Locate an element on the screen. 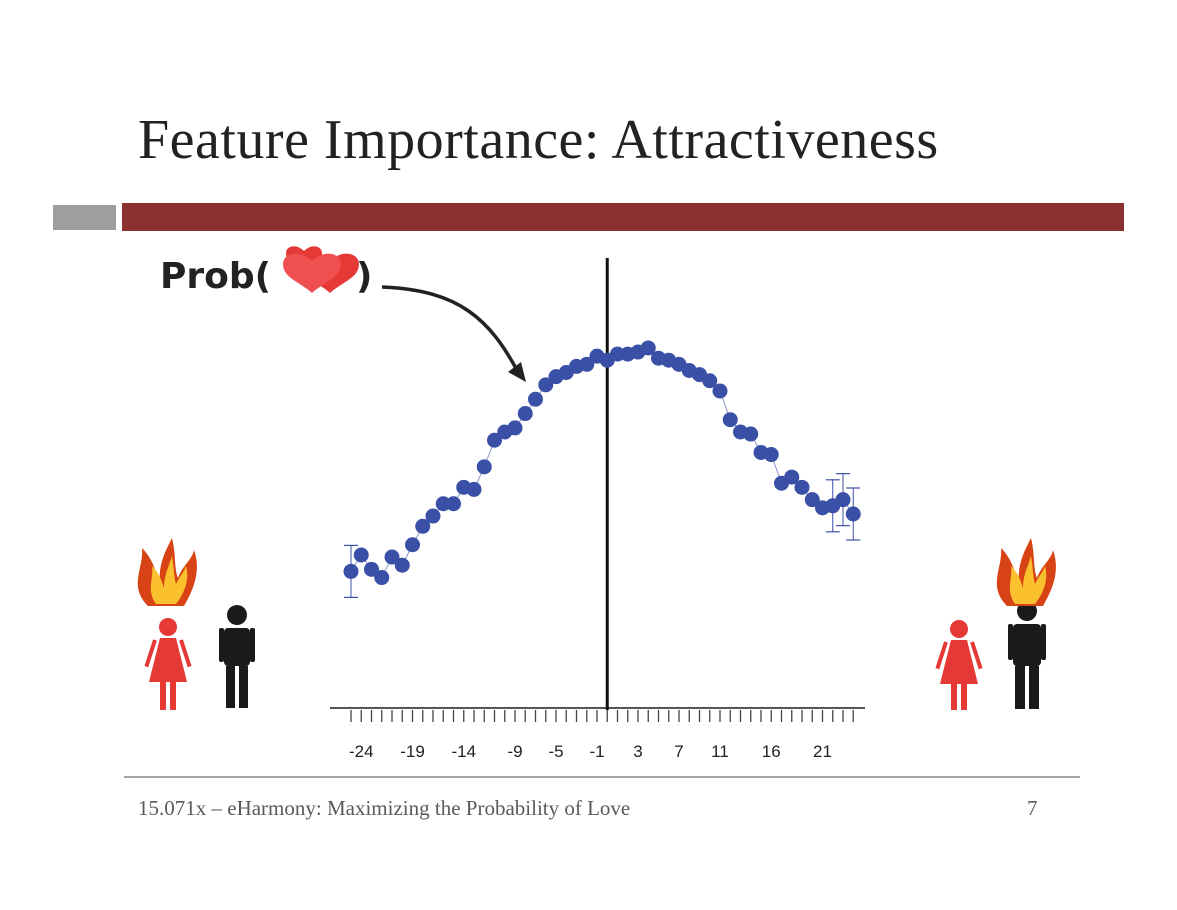 The width and height of the screenshot is (1177, 910). x-tick-label: 3 is located at coordinates (637, 751).